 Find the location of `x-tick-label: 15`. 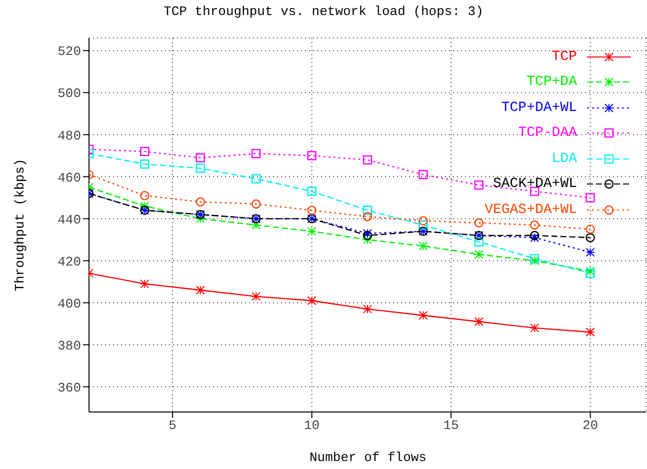

x-tick-label: 15 is located at coordinates (451, 426).